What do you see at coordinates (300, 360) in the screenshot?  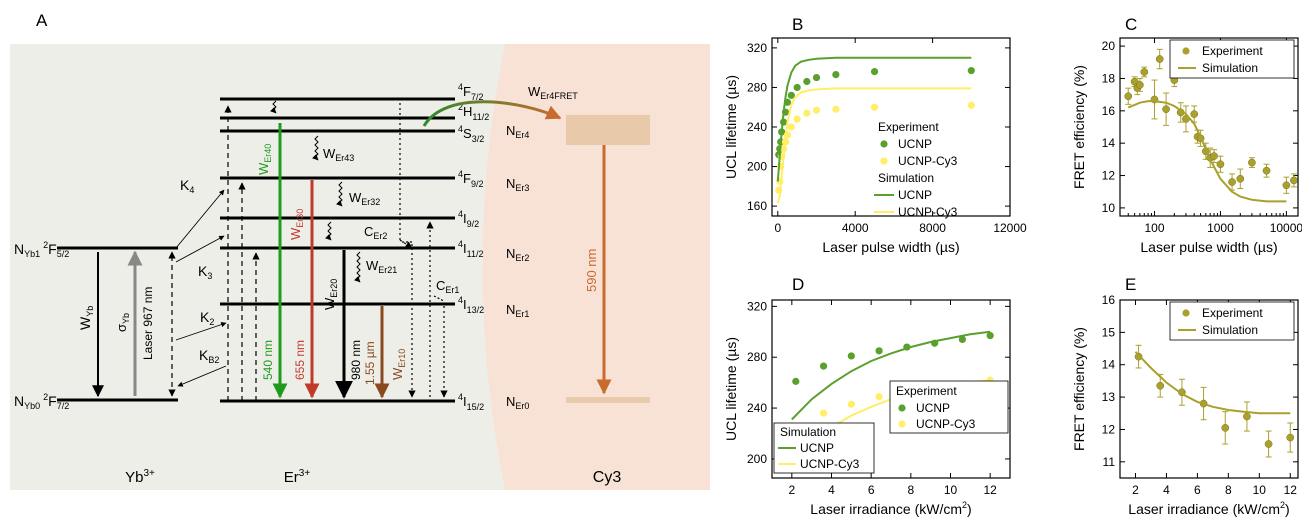 I see `label-655: 655 nm` at bounding box center [300, 360].